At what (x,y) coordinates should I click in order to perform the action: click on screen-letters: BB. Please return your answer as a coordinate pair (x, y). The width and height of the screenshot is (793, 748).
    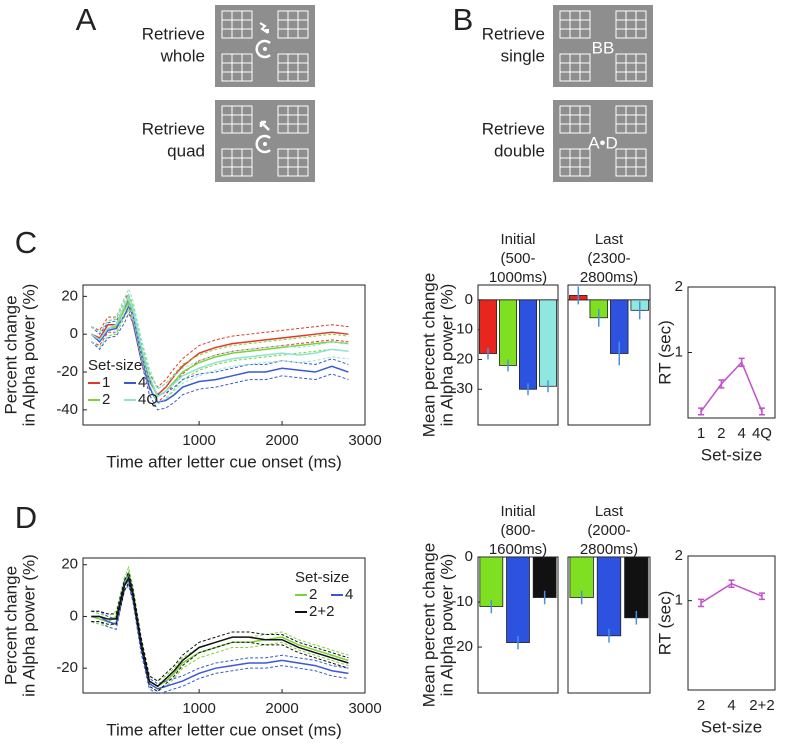
    Looking at the image, I should click on (603, 47).